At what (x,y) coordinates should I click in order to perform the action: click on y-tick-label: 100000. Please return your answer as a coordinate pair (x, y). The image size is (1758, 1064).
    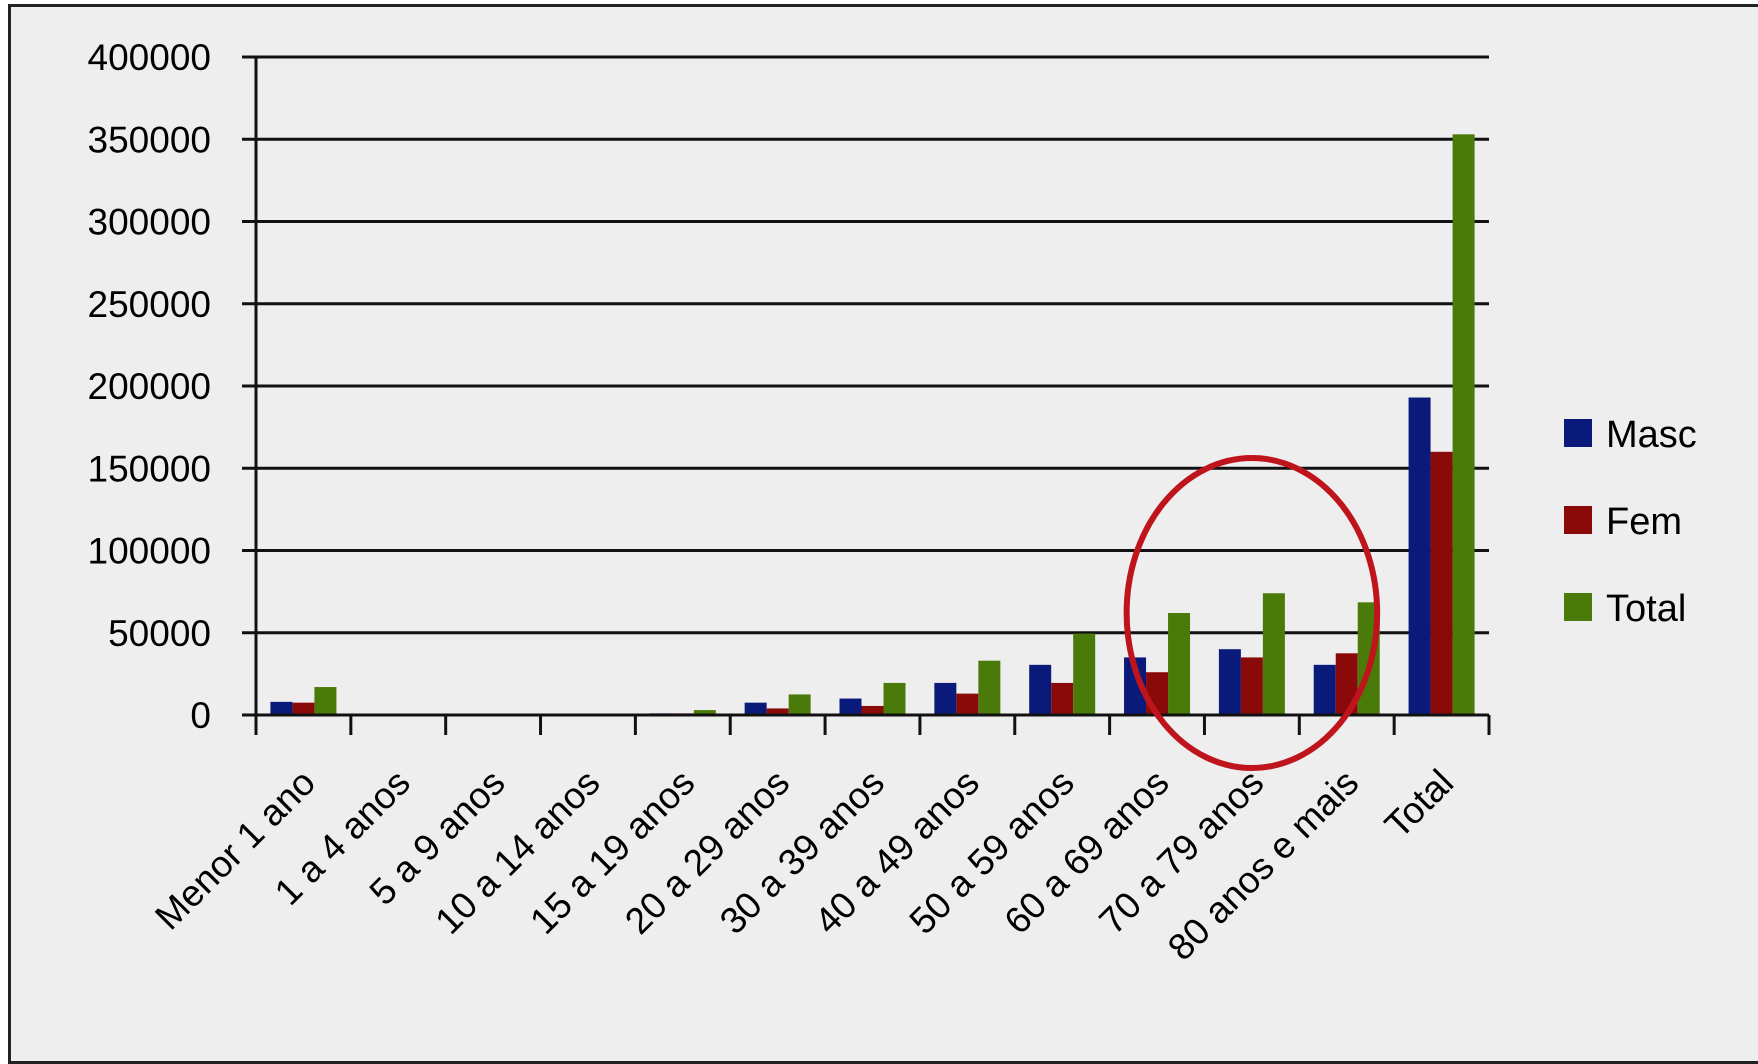
    Looking at the image, I should click on (149, 551).